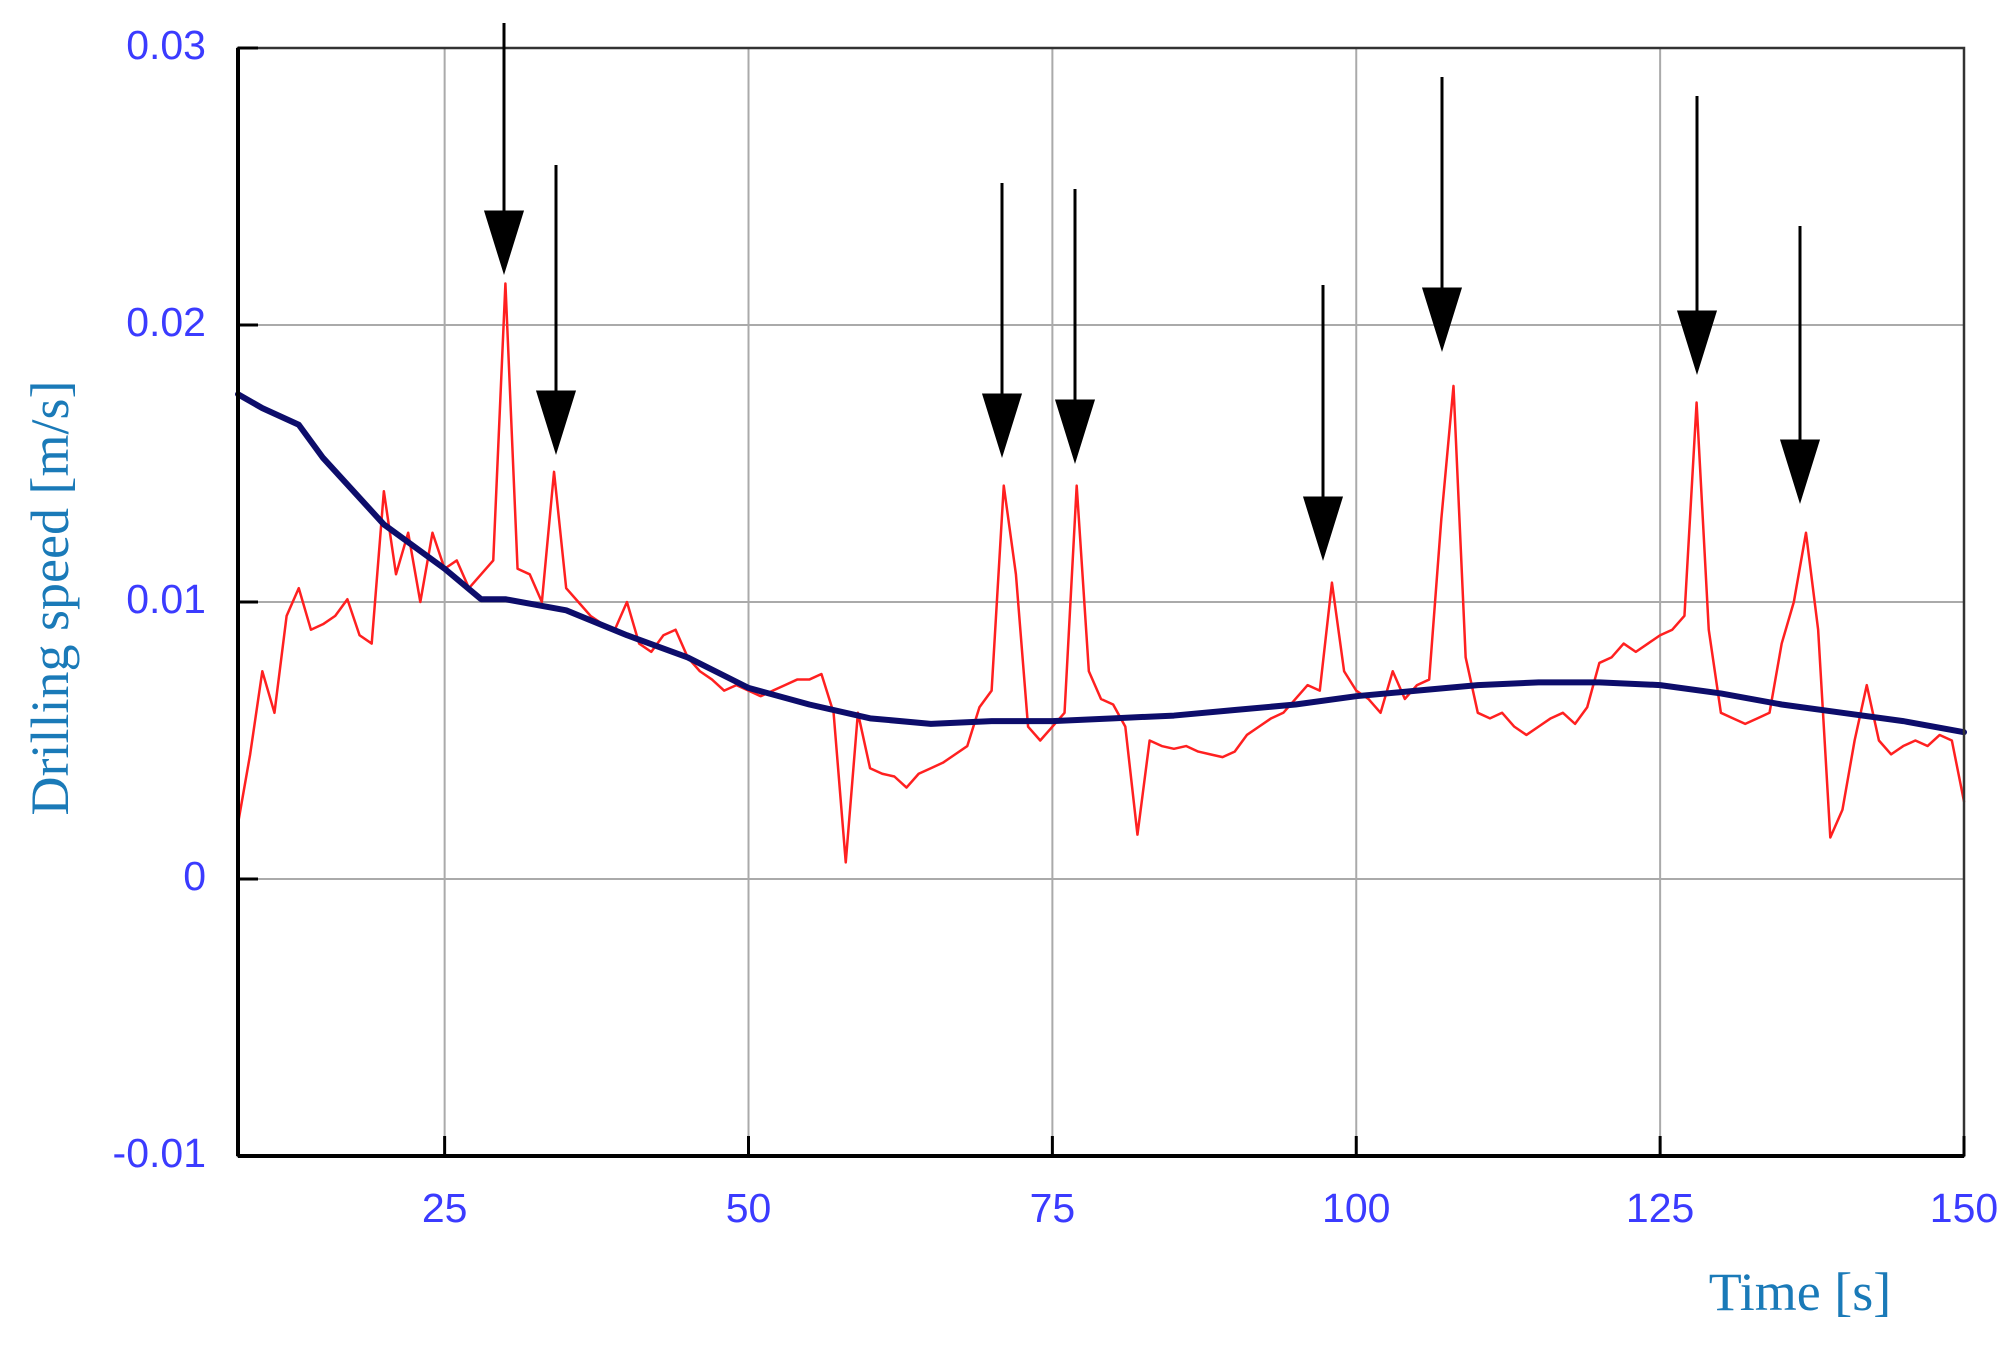  Describe the element at coordinates (166, 45) in the screenshot. I see `y-tick-label: 0.03` at that location.